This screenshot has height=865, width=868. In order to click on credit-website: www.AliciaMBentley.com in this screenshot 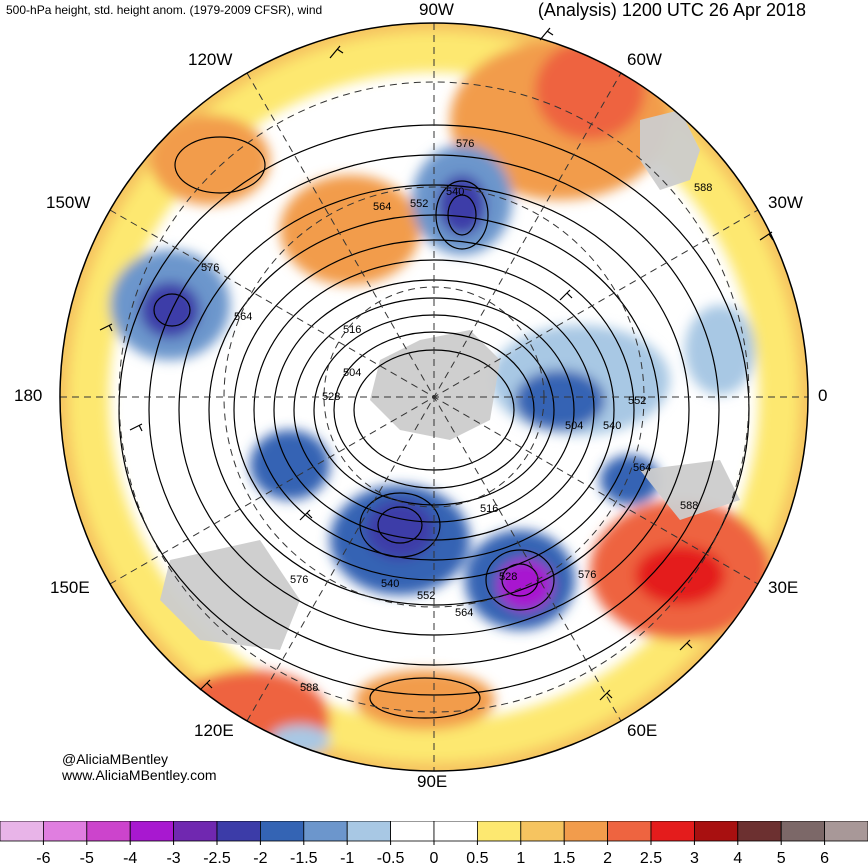, I will do `click(139, 775)`.